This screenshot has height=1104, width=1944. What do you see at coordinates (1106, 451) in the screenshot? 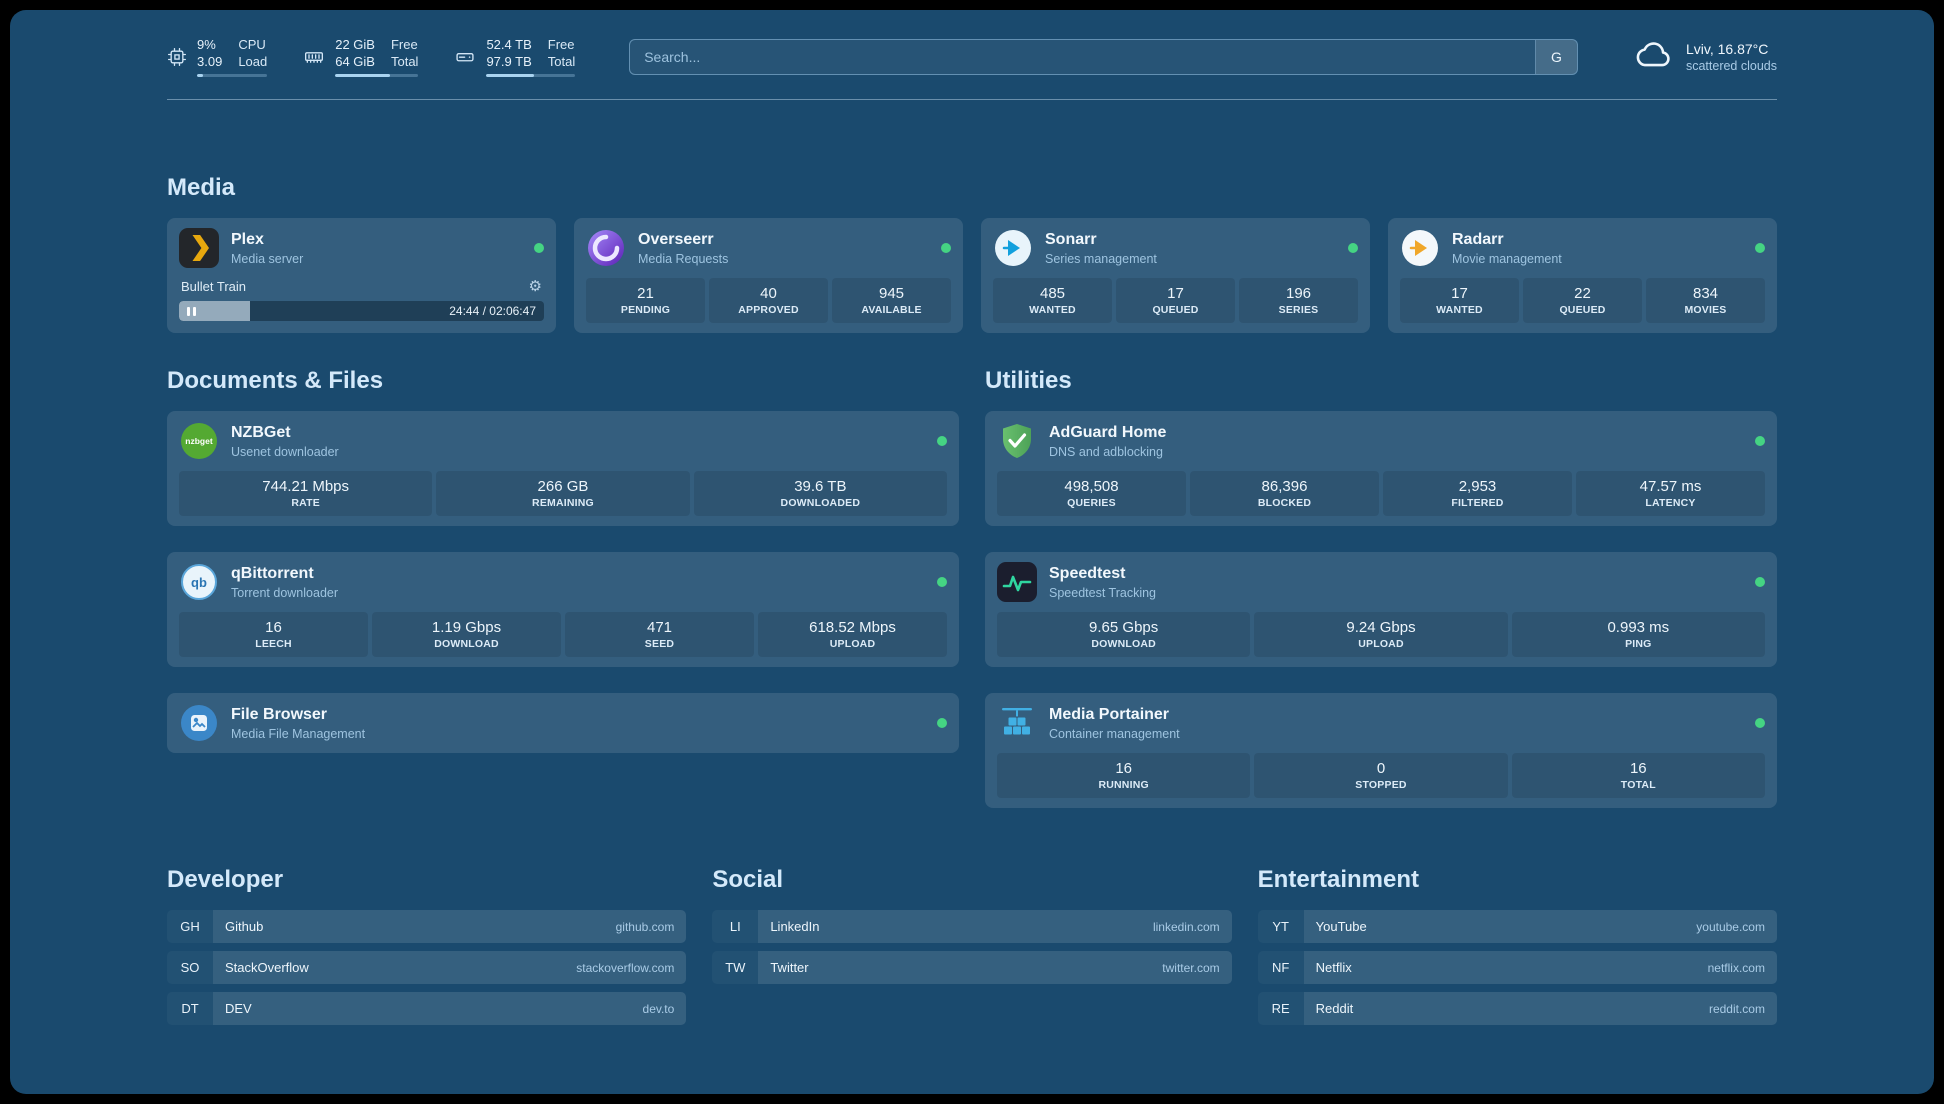
I see `service-desc: DNS and adblocking` at bounding box center [1106, 451].